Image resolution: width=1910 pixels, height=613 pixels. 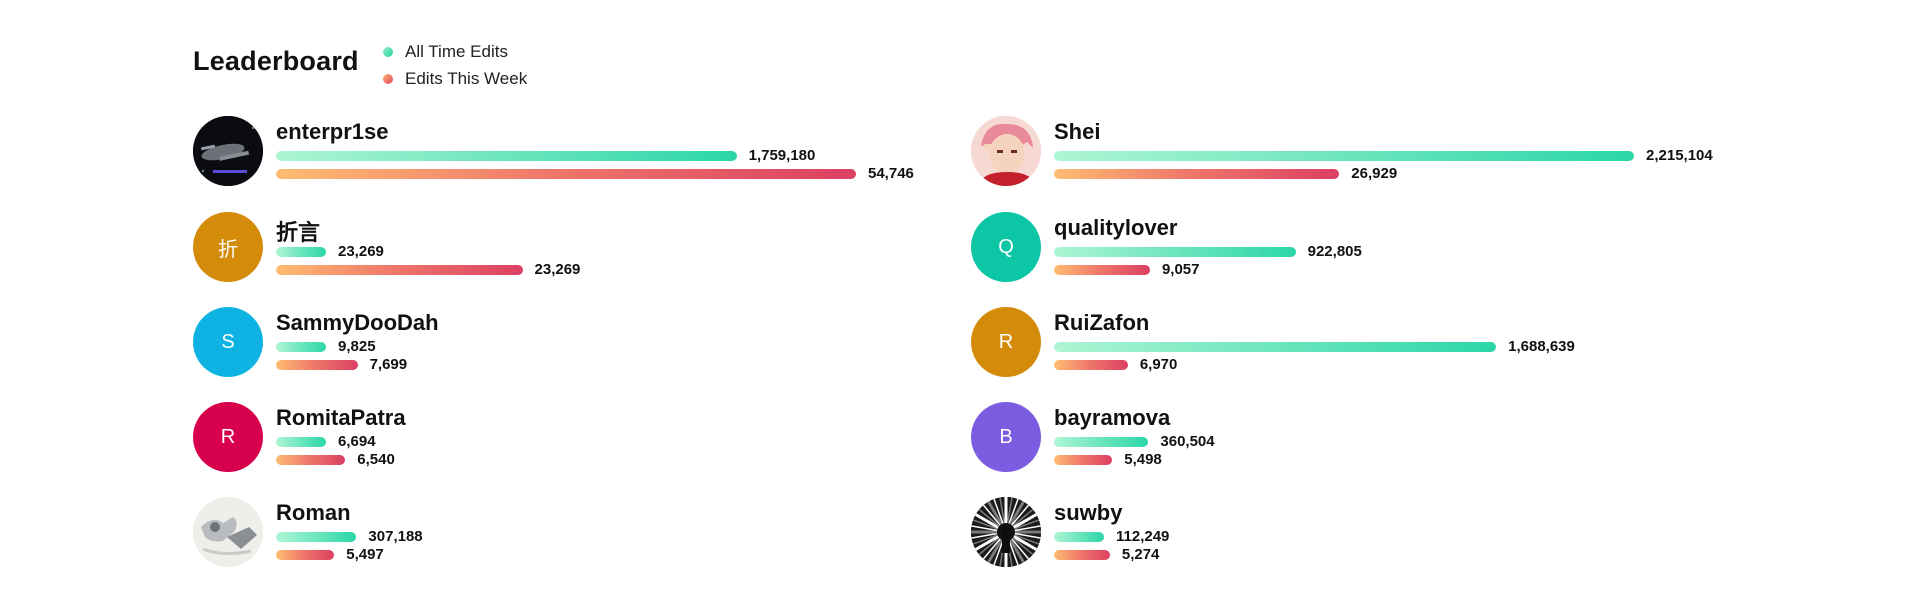 I want to click on leaderboard-row: Roman 307,188 5,497, so click(x=573, y=533).